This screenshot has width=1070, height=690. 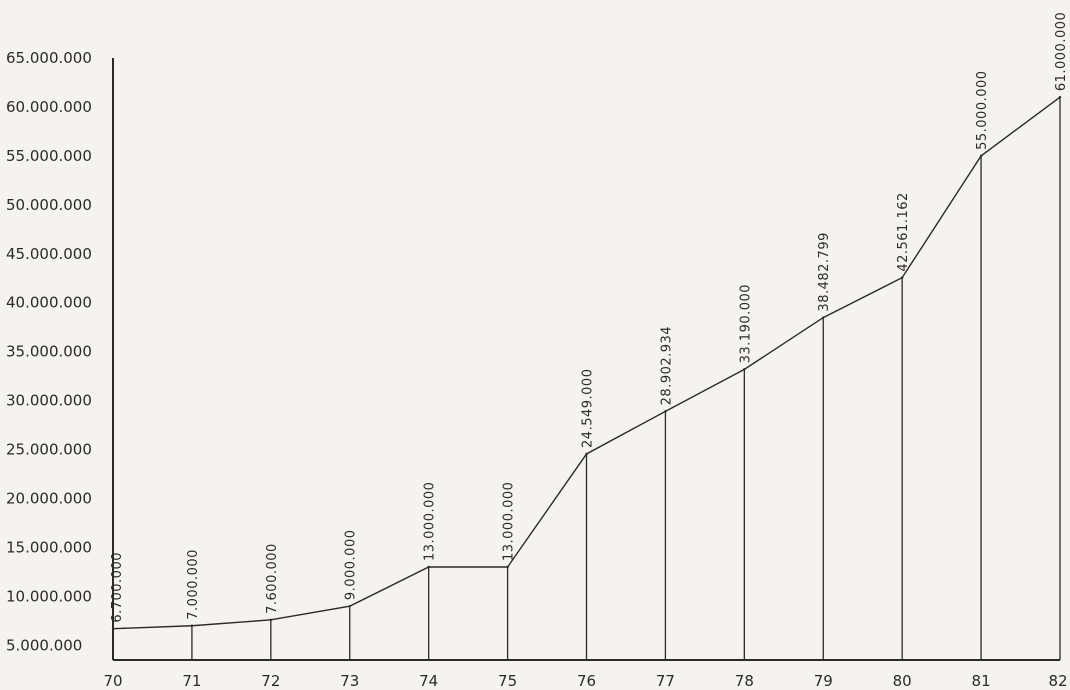 What do you see at coordinates (981, 681) in the screenshot?
I see `x-tick-label: 81` at bounding box center [981, 681].